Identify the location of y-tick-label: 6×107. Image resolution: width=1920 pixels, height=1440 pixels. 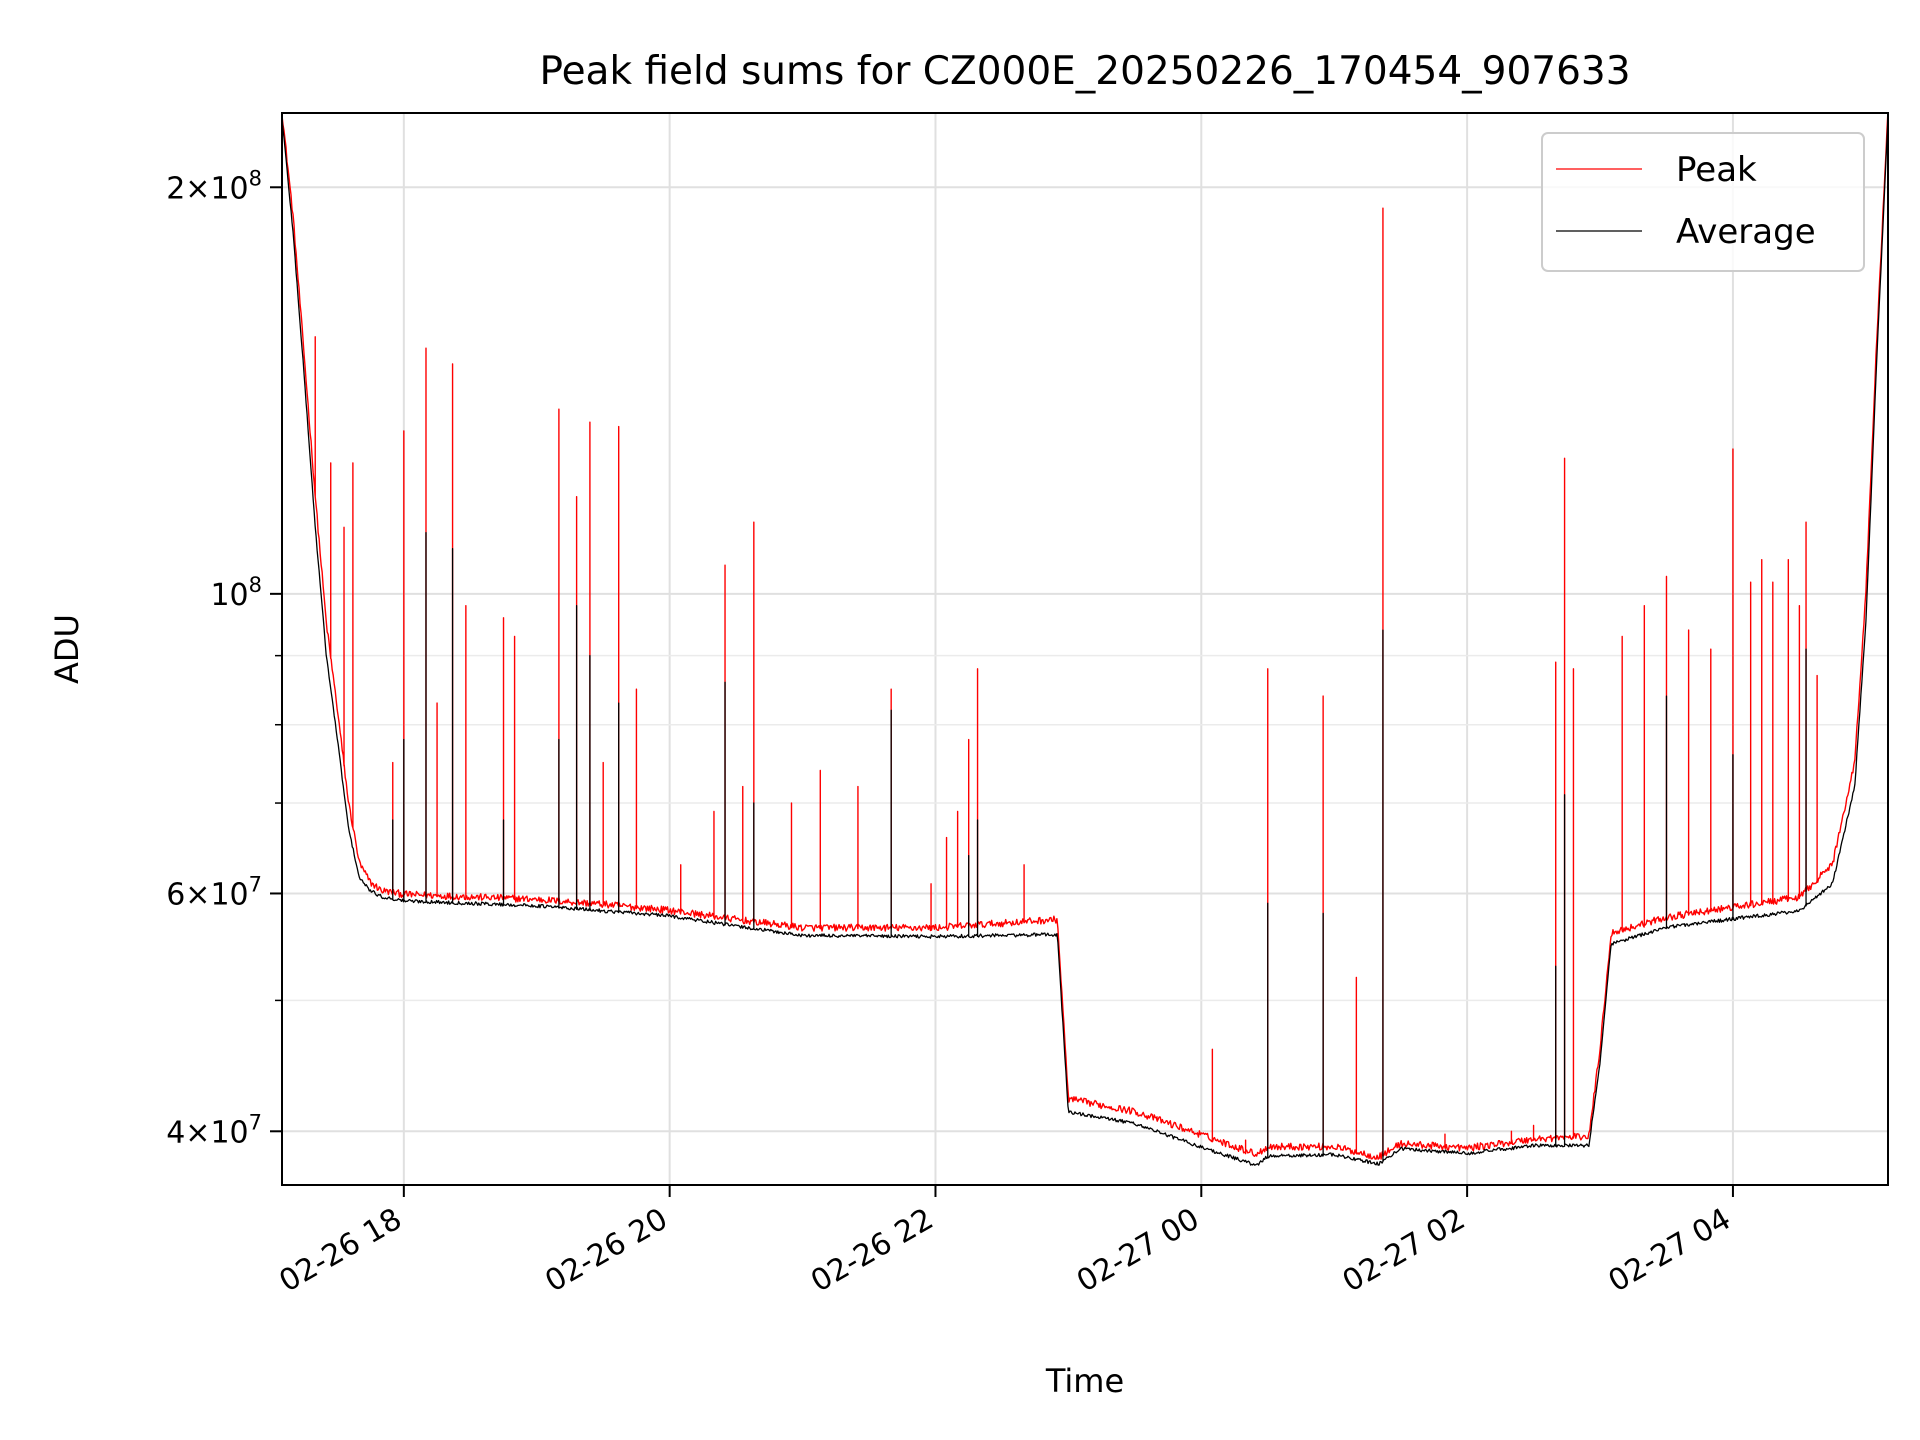
(214, 892).